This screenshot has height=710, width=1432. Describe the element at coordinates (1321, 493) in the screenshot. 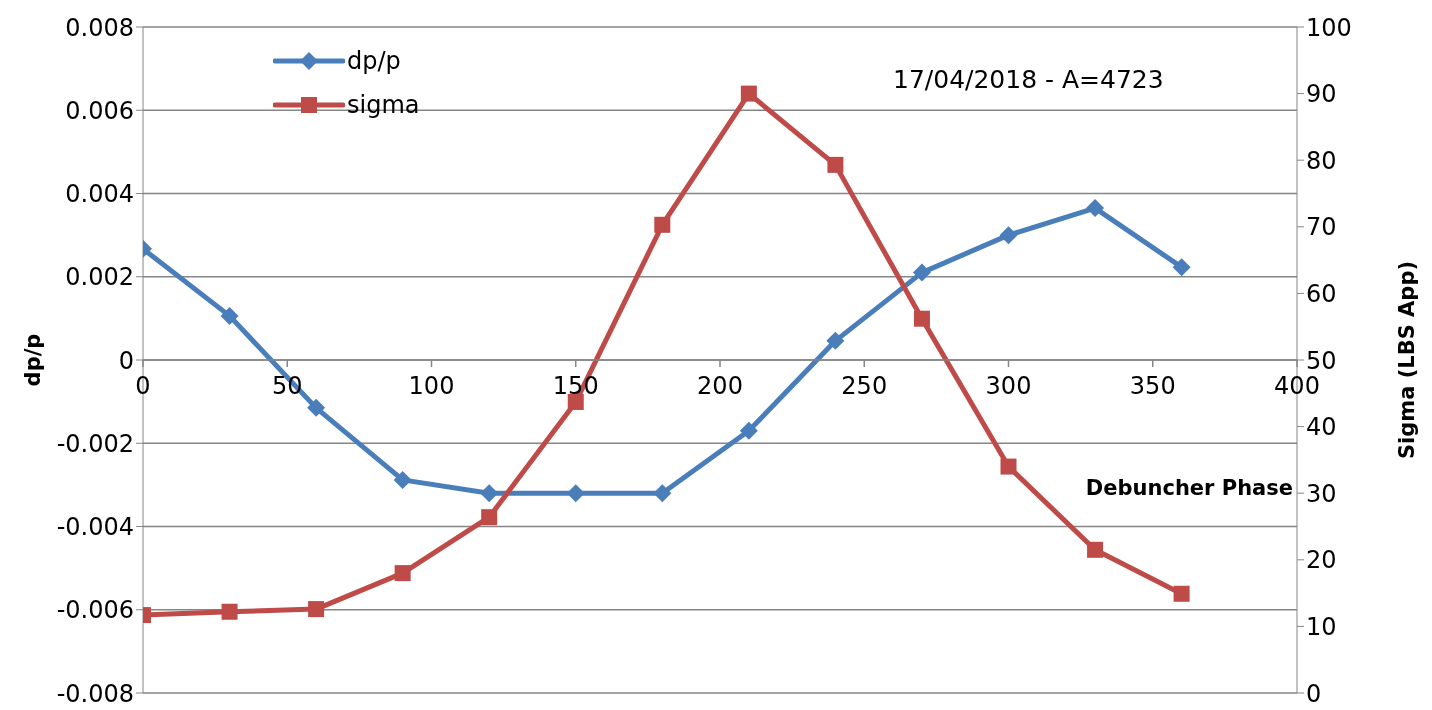

I see `y2-tick-label: 30` at that location.